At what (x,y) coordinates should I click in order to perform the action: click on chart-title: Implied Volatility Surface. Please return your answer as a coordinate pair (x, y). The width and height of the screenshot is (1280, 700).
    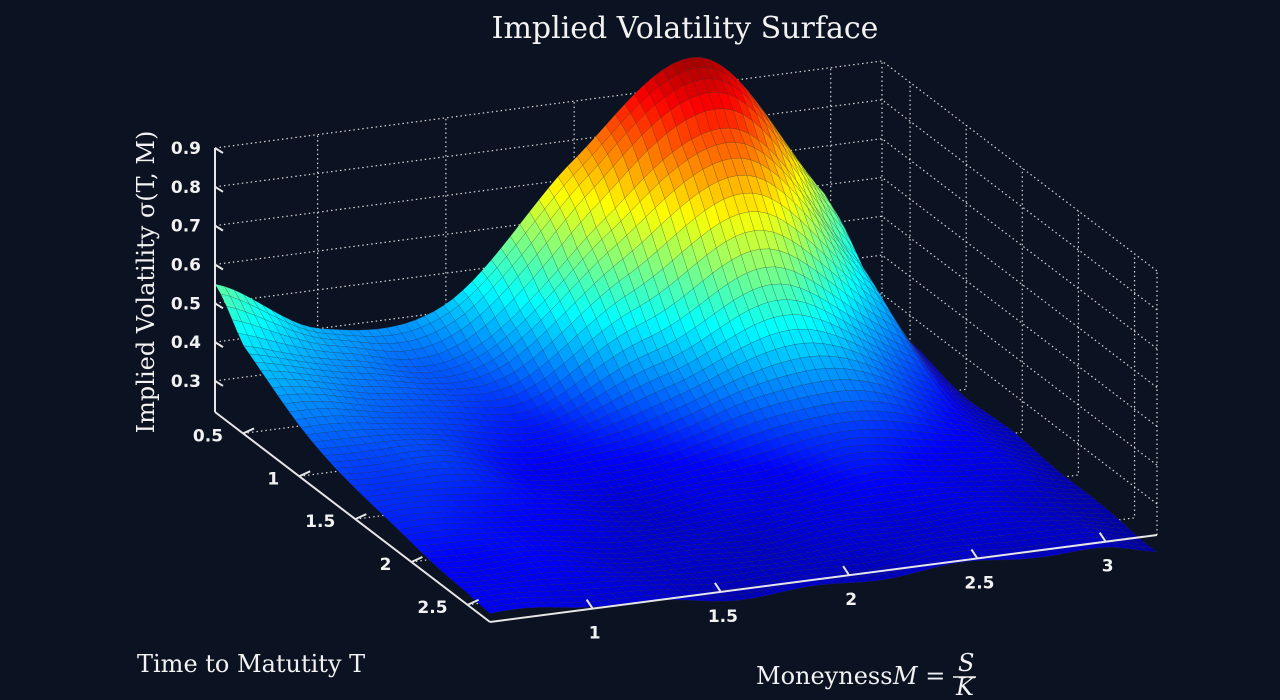
    Looking at the image, I should click on (685, 28).